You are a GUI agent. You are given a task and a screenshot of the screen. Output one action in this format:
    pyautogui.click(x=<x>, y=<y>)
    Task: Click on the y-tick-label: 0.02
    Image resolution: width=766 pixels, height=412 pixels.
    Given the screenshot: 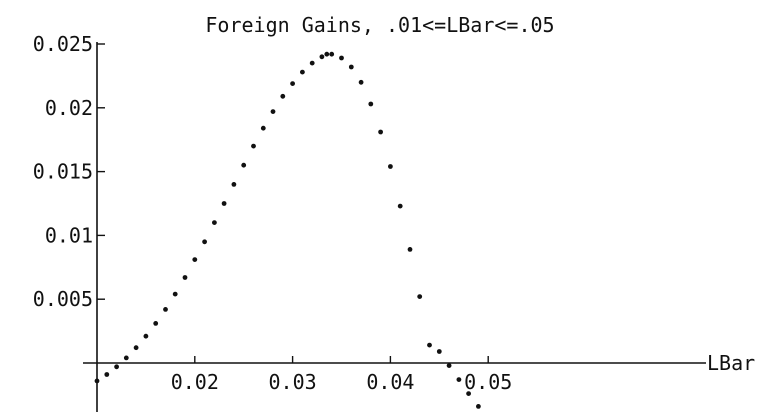 What is the action you would take?
    pyautogui.click(x=69, y=108)
    